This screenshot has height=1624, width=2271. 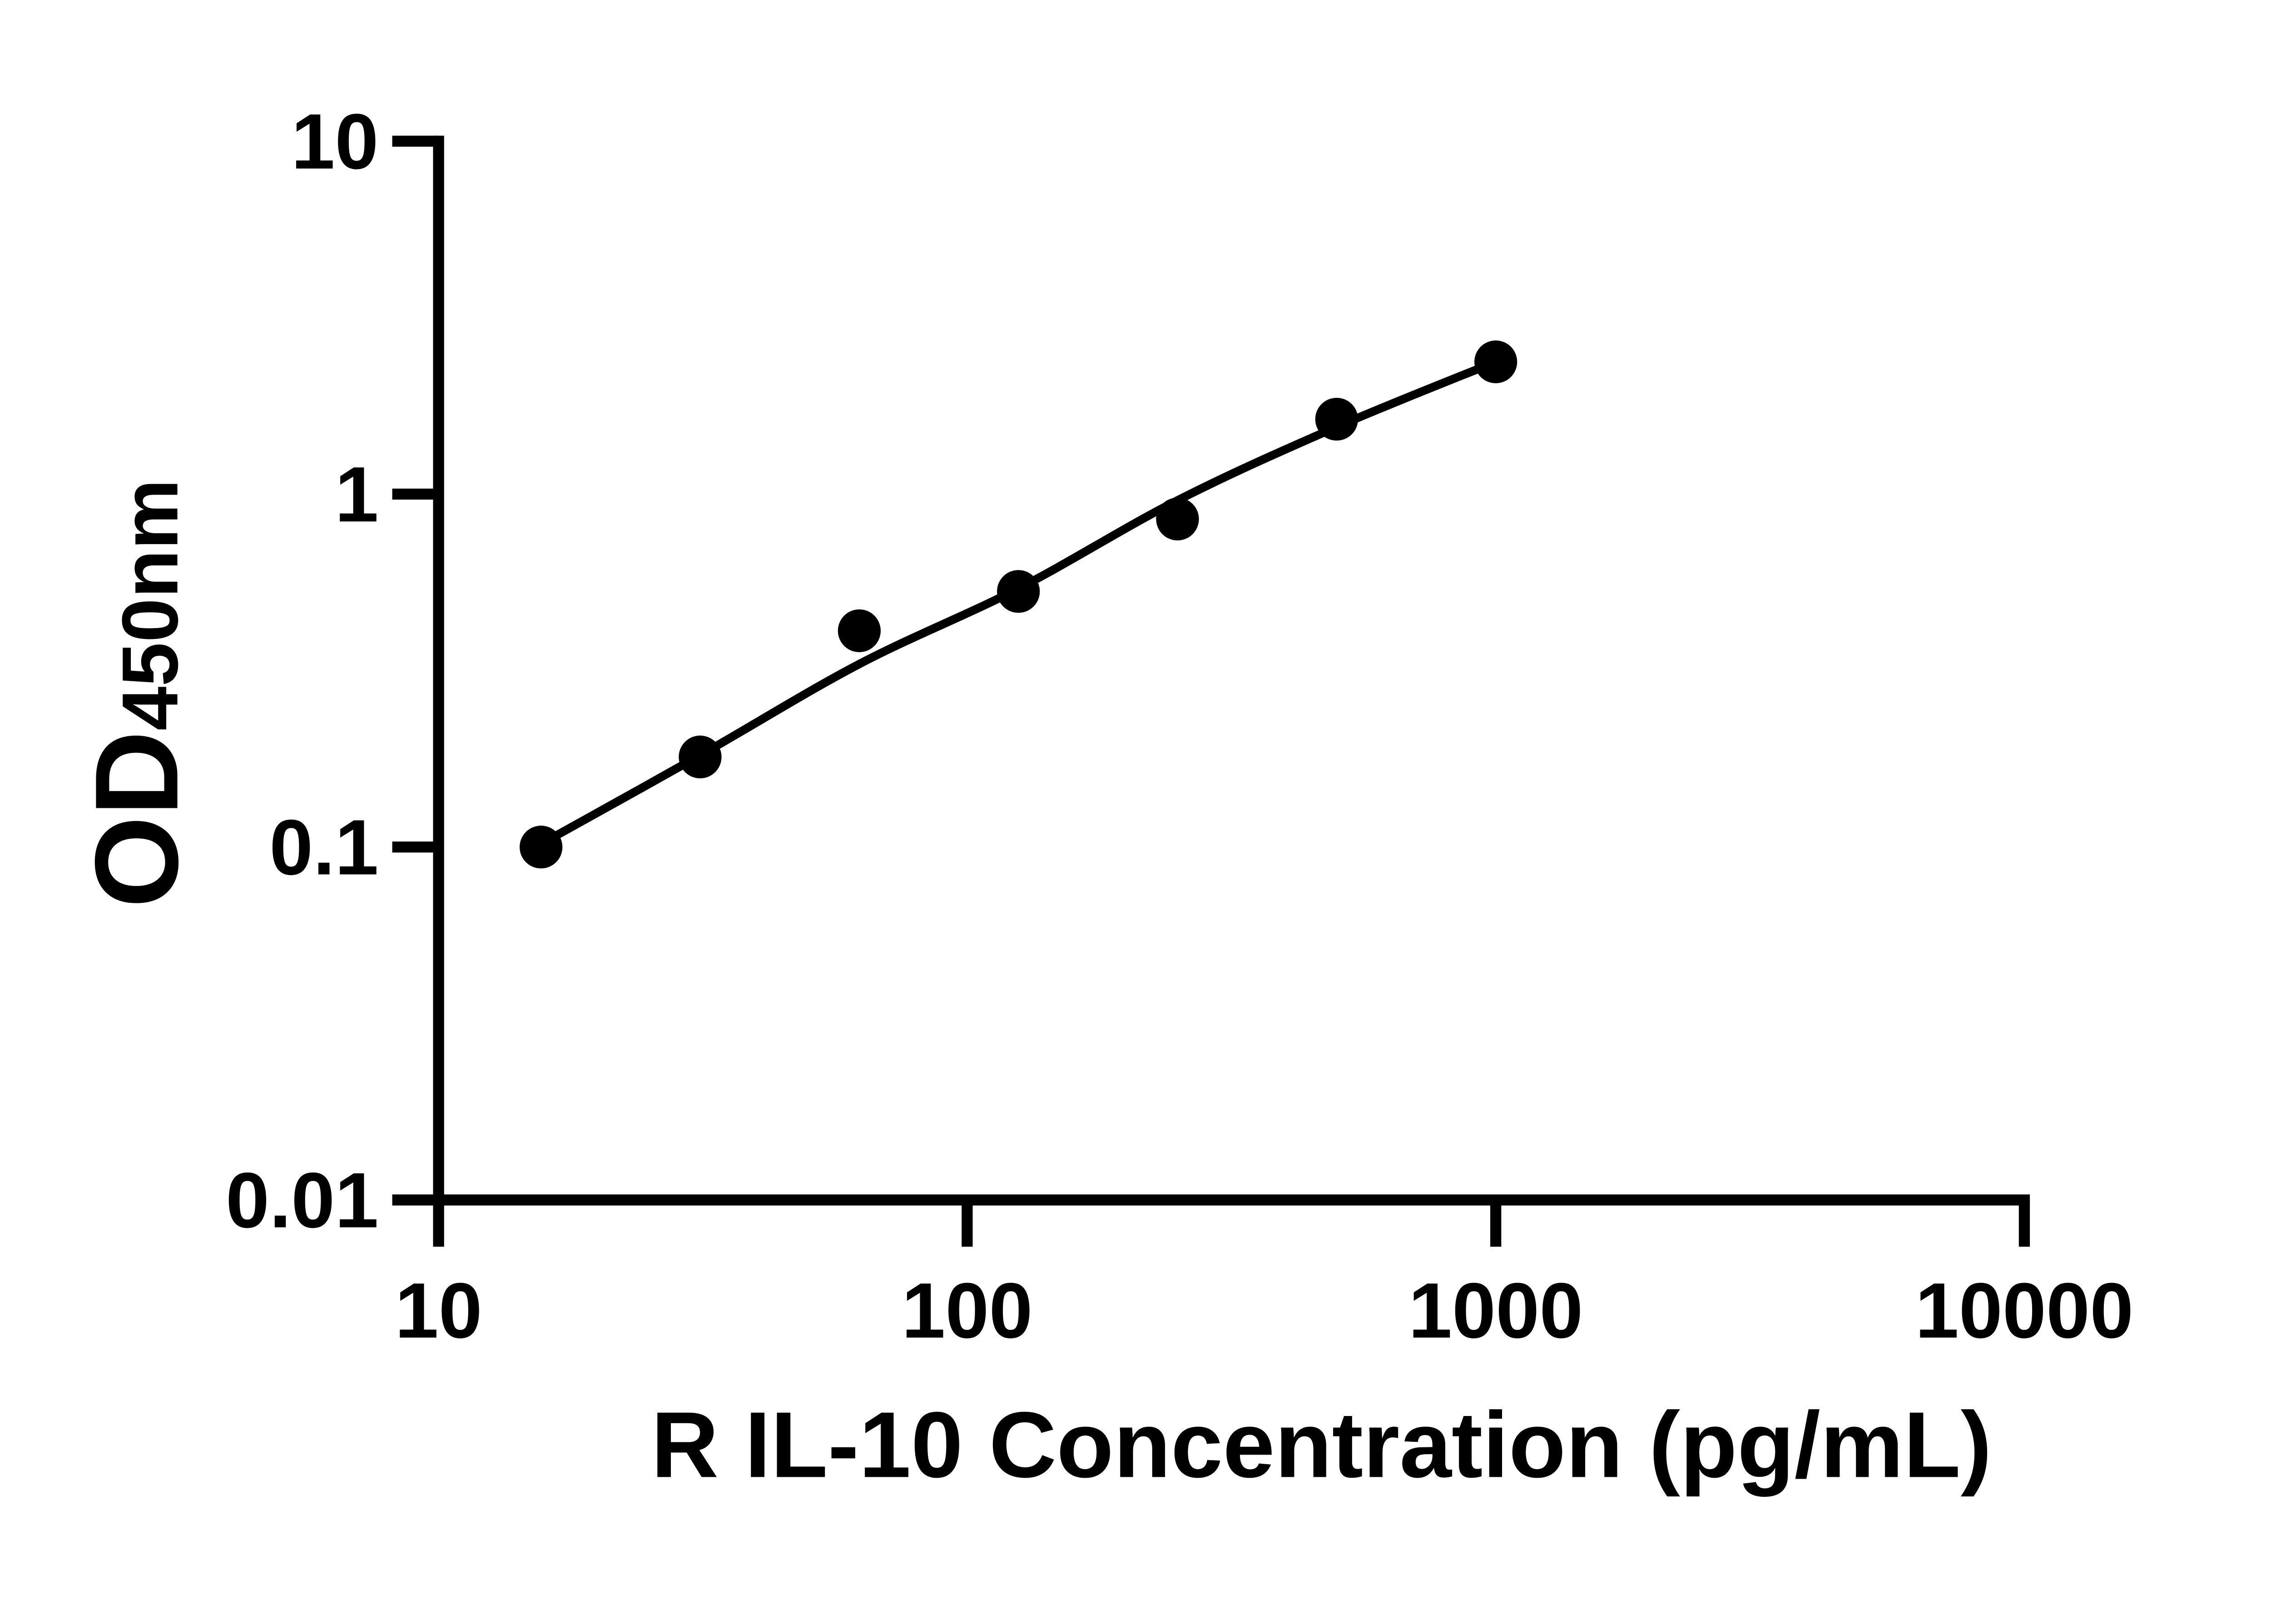 What do you see at coordinates (1495, 1310) in the screenshot?
I see `x-tick-label: 1000` at bounding box center [1495, 1310].